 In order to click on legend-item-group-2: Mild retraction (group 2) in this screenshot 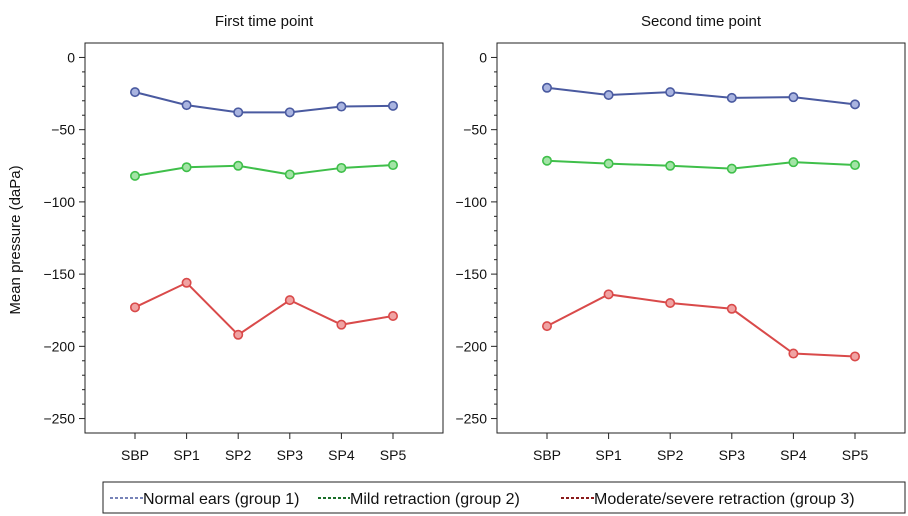, I will do `click(419, 499)`.